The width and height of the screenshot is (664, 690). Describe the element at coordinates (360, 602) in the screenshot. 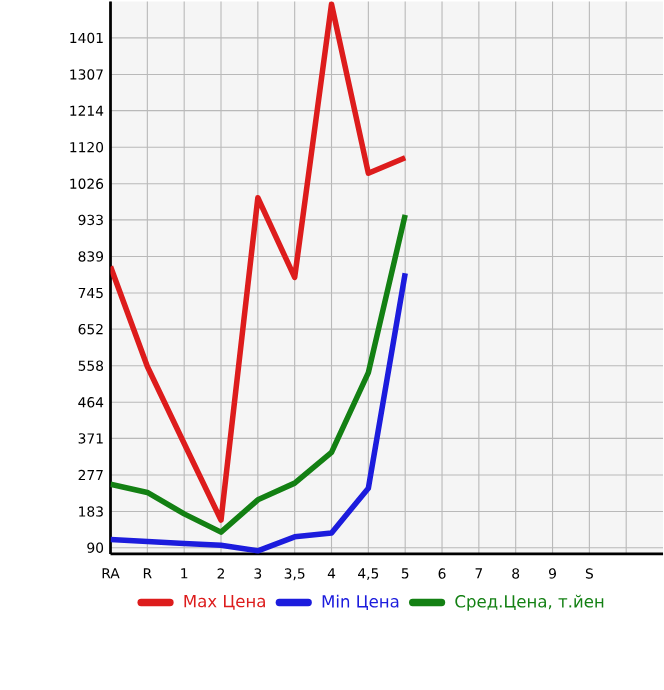

I see `legend-label: Min Цена` at that location.